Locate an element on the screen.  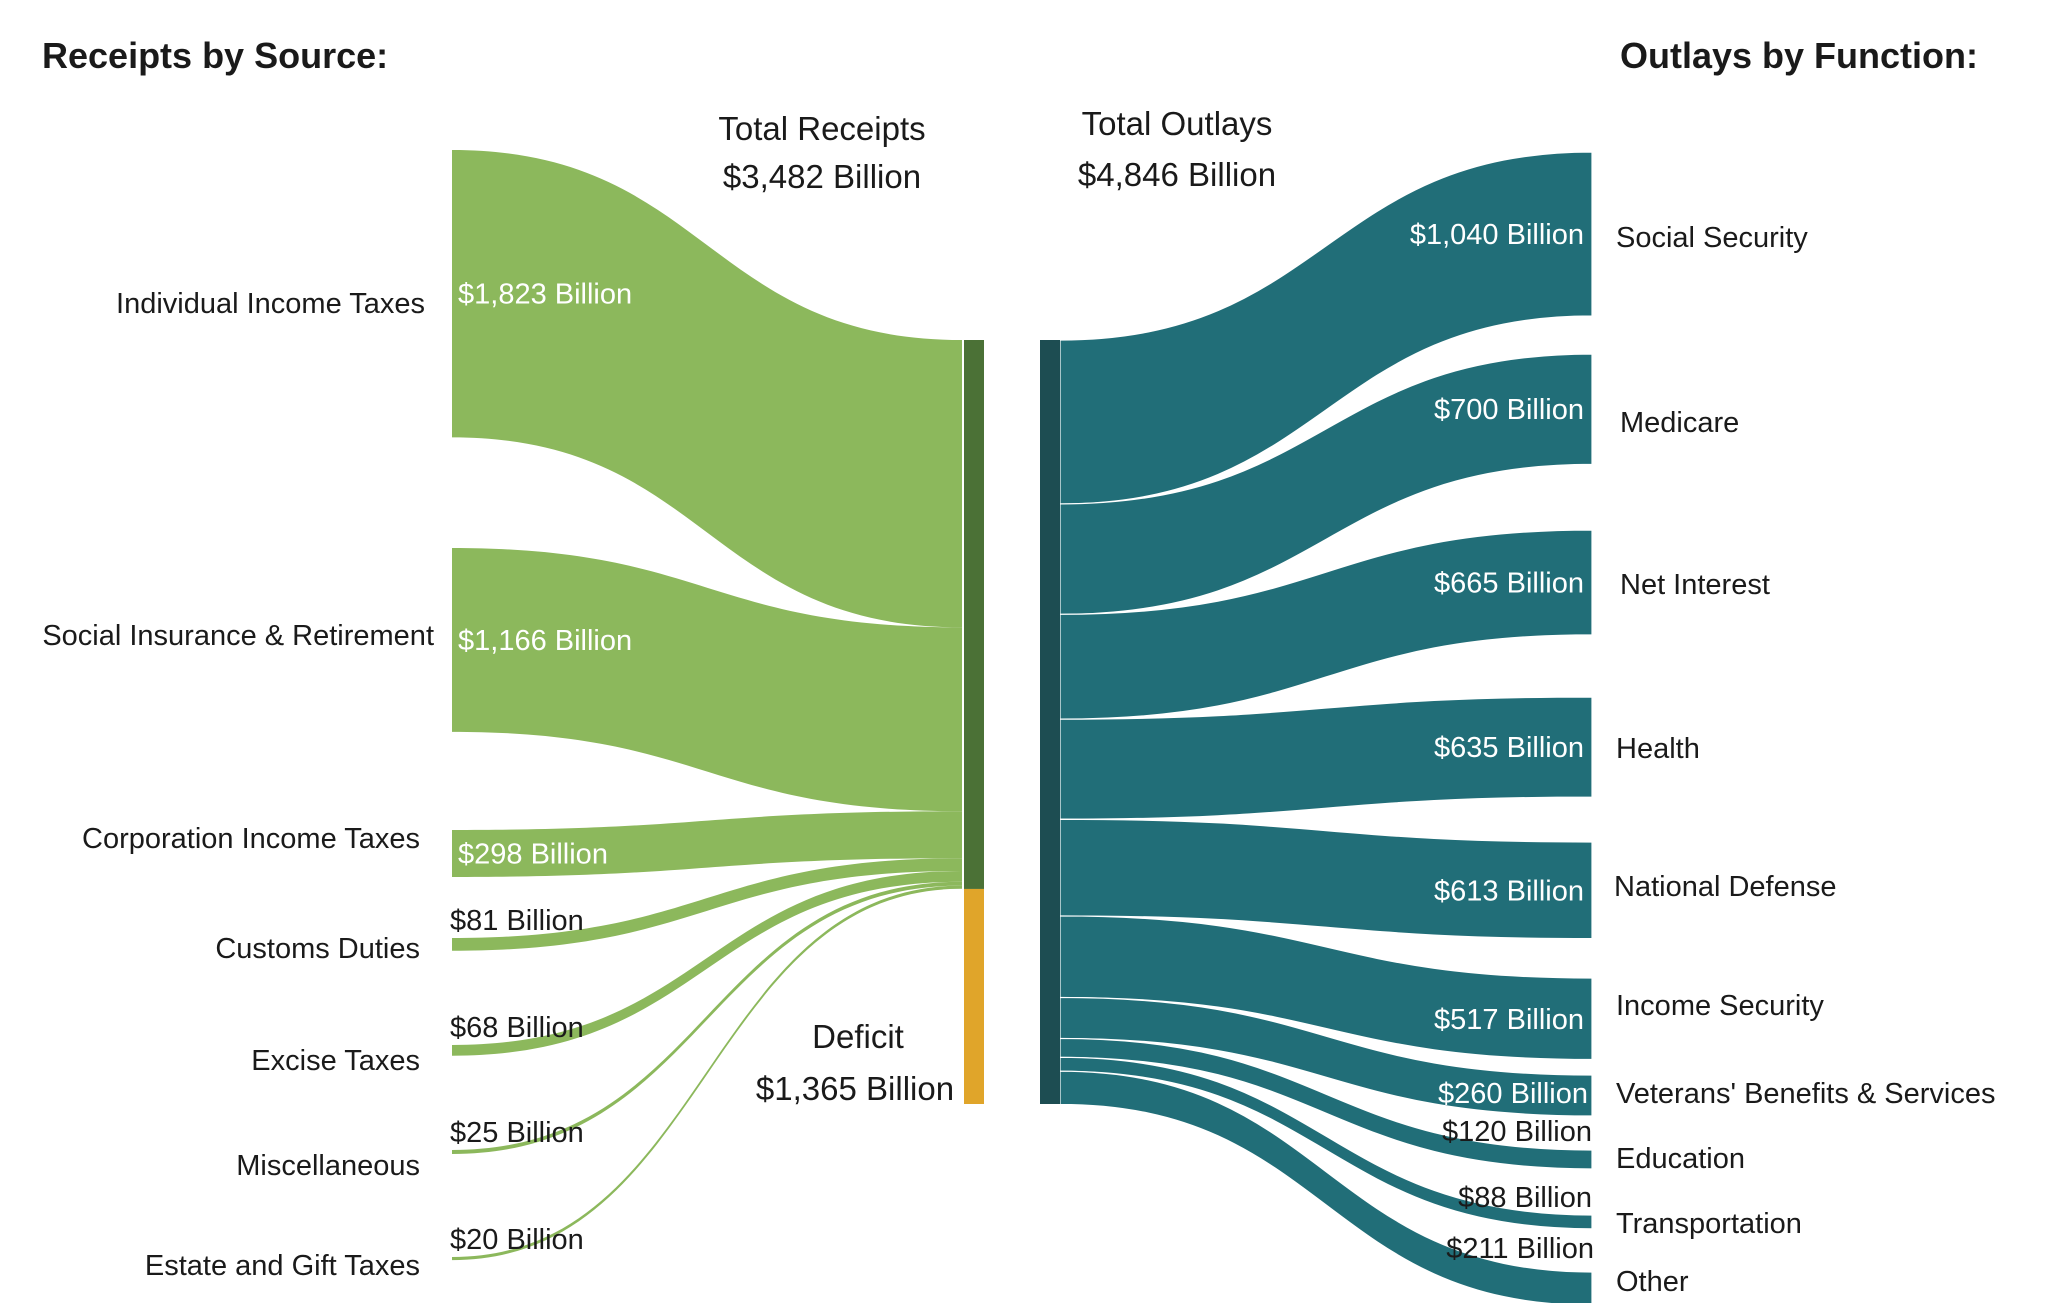
outlay-flow-social-security is located at coordinates (1326, 328).